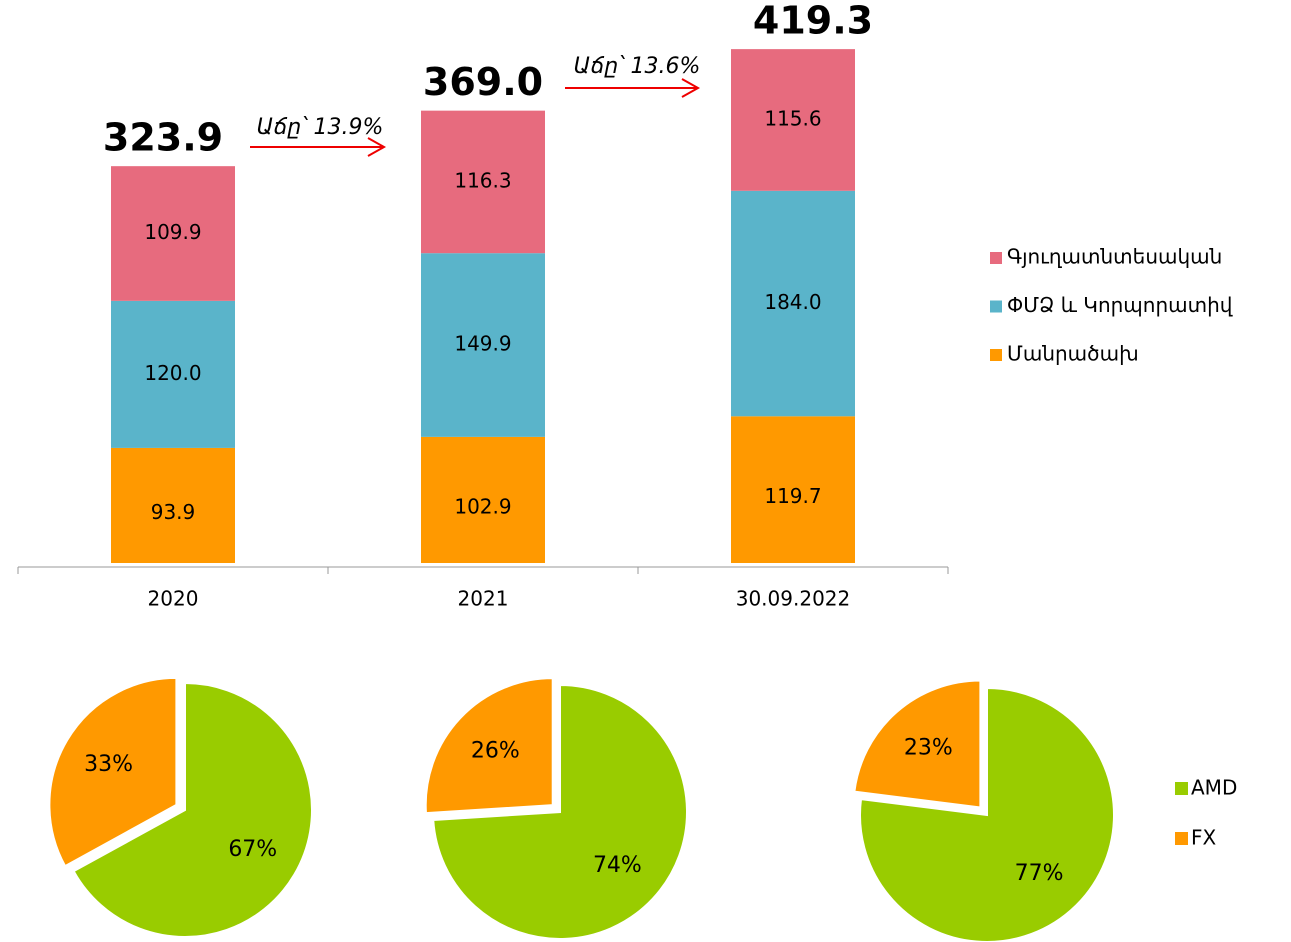 This screenshot has width=1291, height=942. Describe the element at coordinates (637, 66) in the screenshot. I see `annotation: Աճը՝ 13.6%` at that location.